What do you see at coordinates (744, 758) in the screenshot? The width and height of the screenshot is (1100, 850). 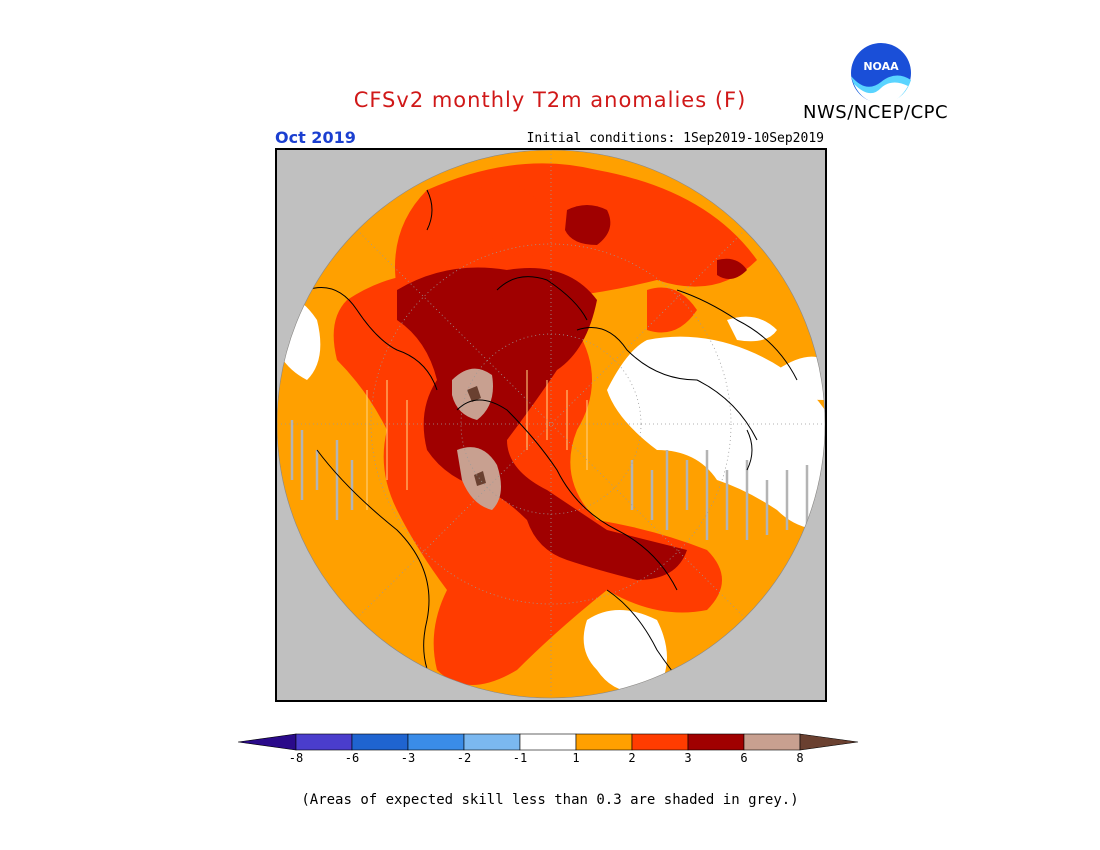 I see `legend-tick-label: 6` at bounding box center [744, 758].